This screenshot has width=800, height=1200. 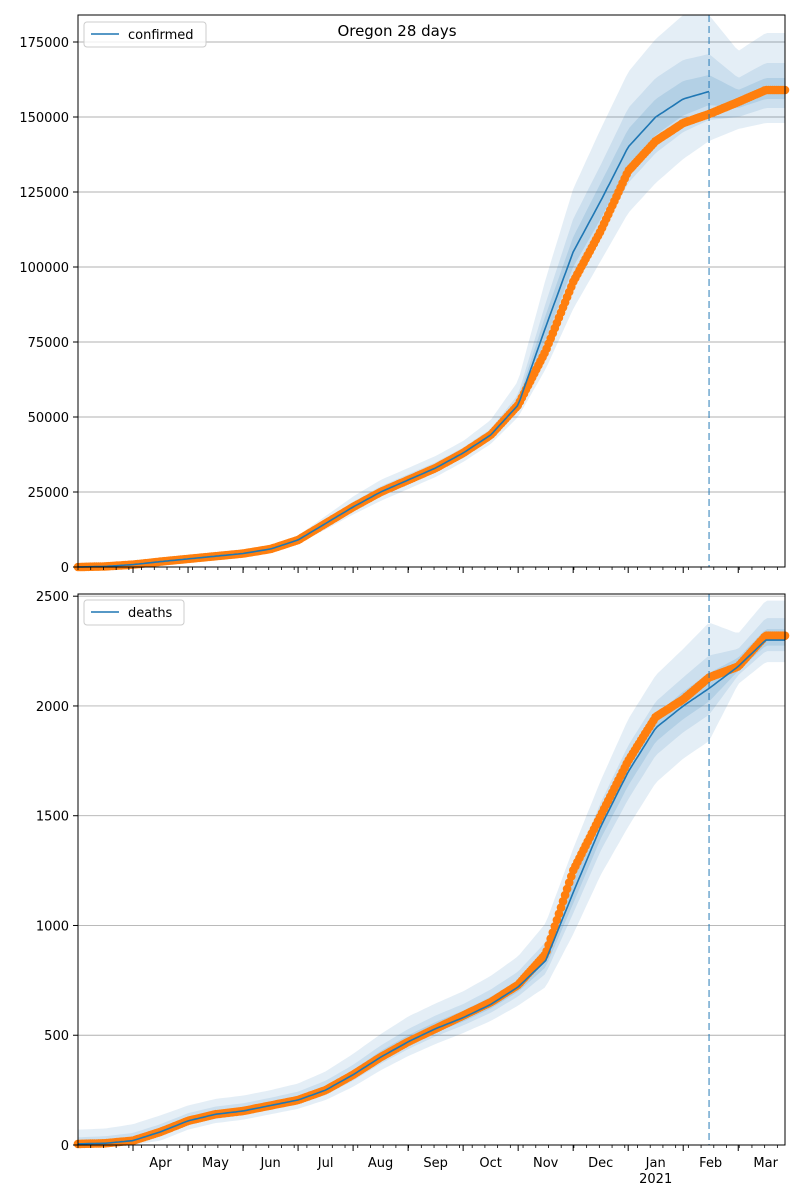 I want to click on y-ticks-deaths: 0 500 1000 1500 2000 2500, so click(x=57, y=872).